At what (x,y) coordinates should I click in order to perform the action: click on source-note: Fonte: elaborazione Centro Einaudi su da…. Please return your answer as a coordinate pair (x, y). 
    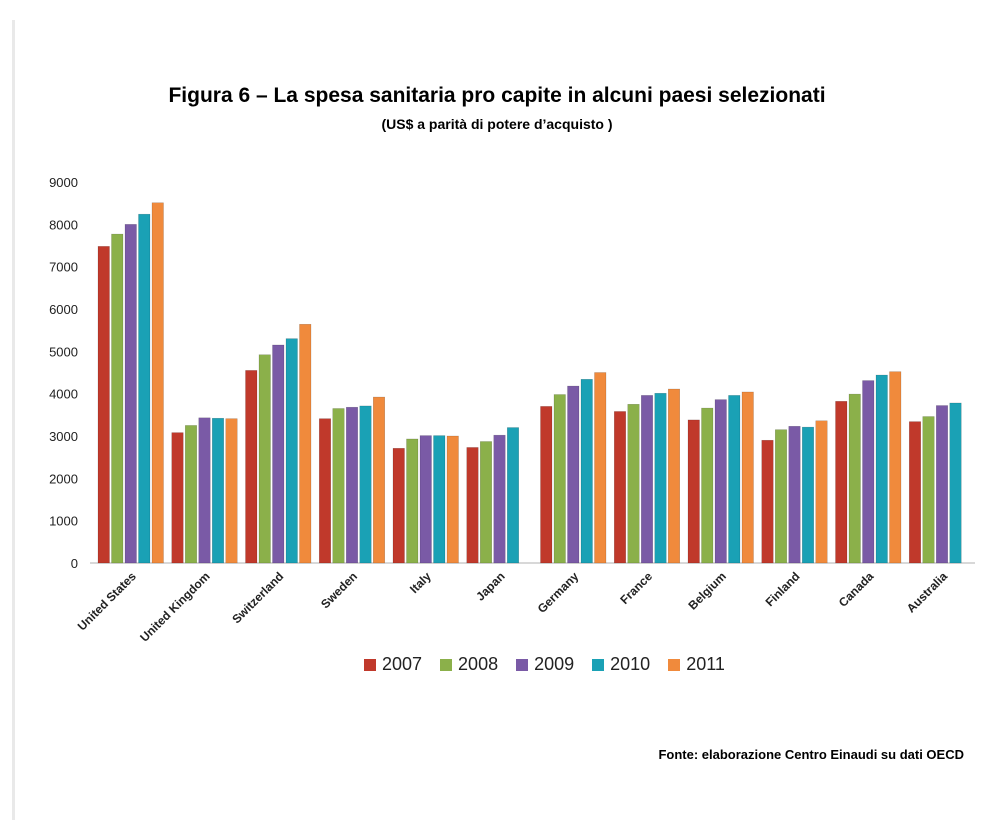
    Looking at the image, I should click on (811, 754).